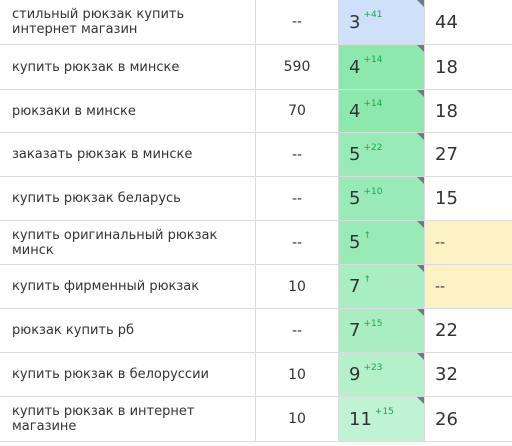 The width and height of the screenshot is (512, 446). I want to click on position-cell: 5 +10, so click(382, 198).